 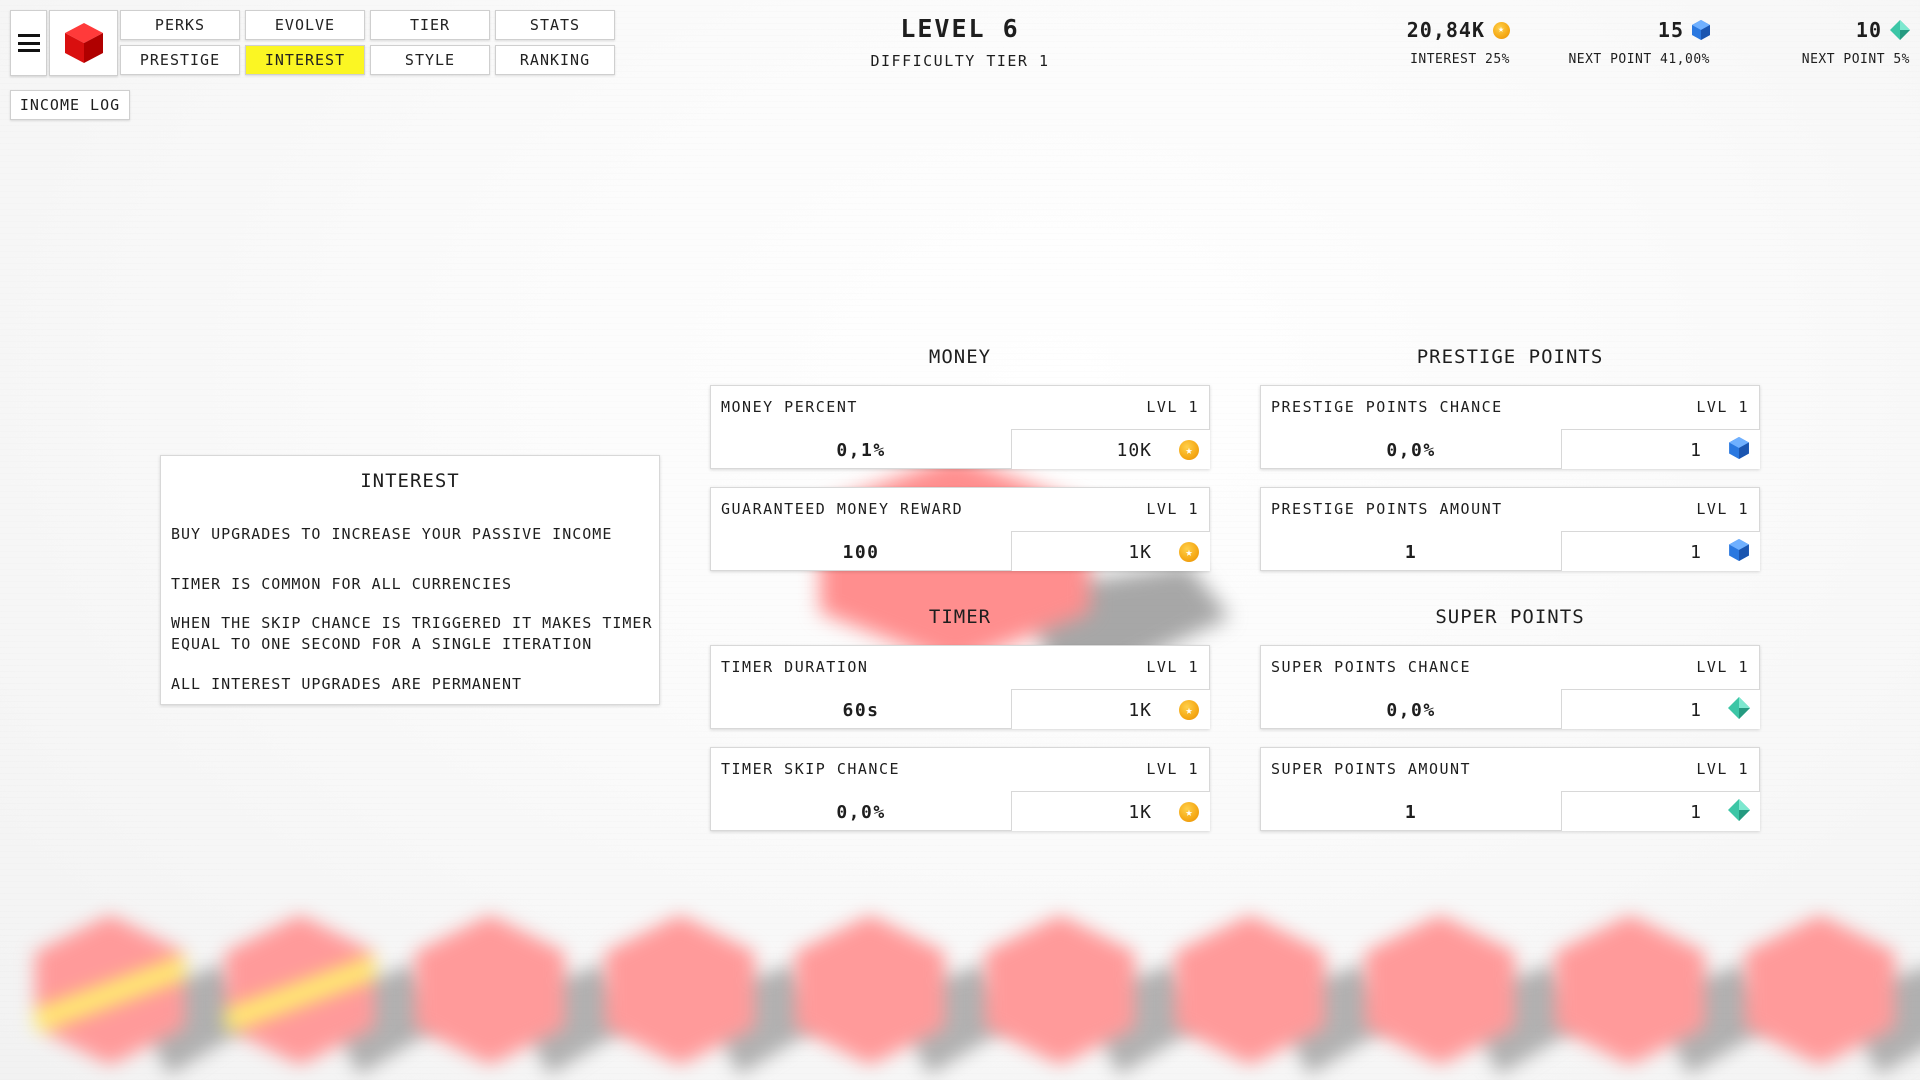 I want to click on tab-stats: STATS, so click(x=555, y=25).